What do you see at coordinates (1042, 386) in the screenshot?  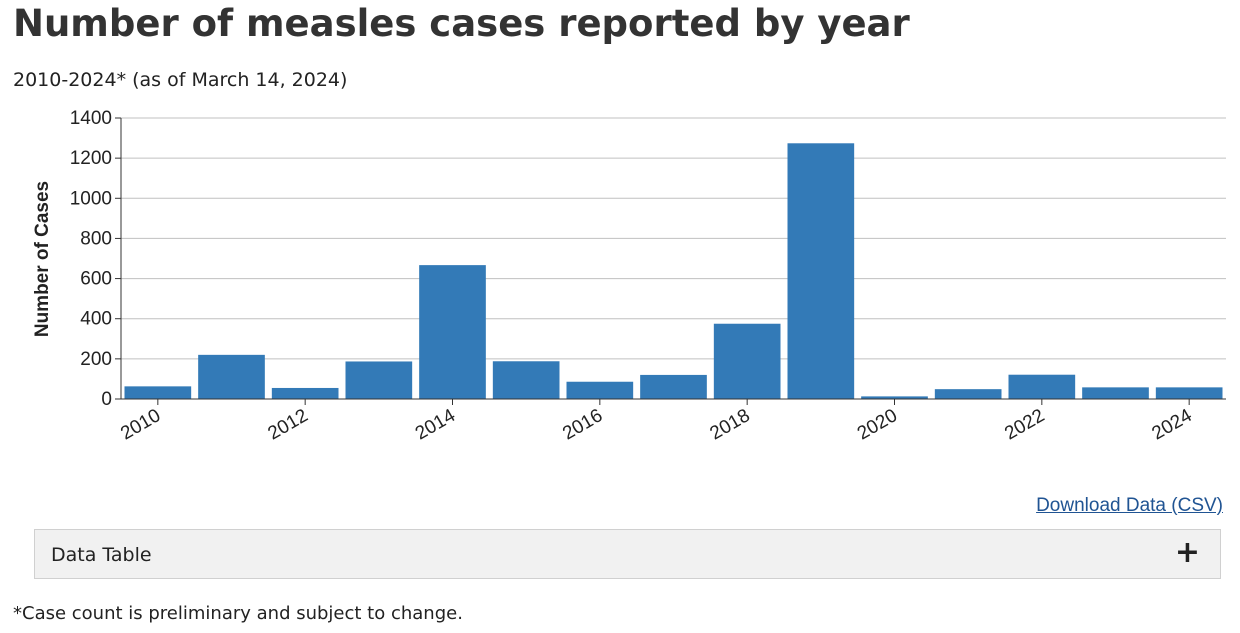 I see `bar-2022` at bounding box center [1042, 386].